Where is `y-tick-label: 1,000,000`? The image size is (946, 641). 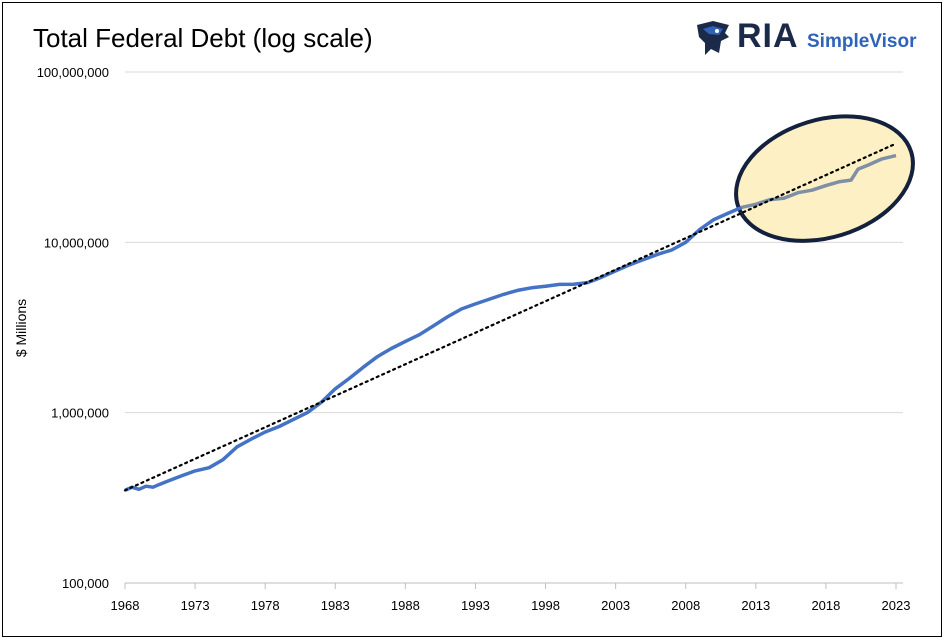
y-tick-label: 1,000,000 is located at coordinates (80, 413).